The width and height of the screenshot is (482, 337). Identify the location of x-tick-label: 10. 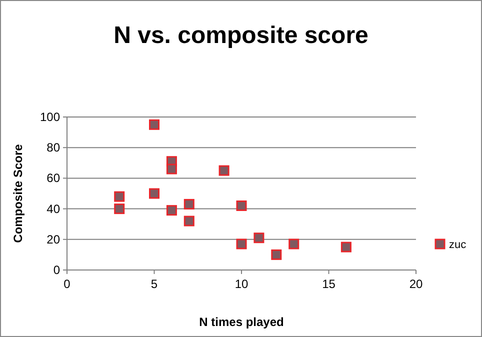
(241, 284).